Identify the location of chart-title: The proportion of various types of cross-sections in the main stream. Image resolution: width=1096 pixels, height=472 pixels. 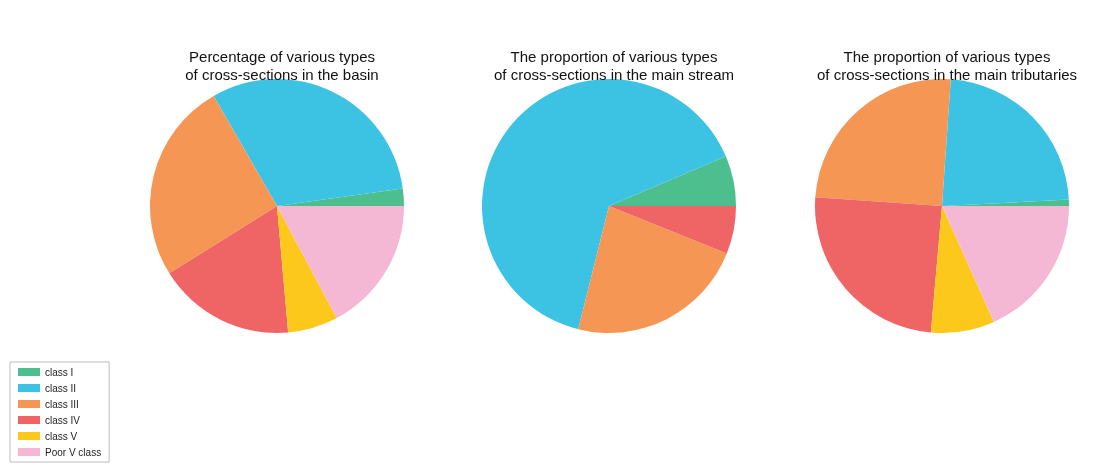
(614, 65).